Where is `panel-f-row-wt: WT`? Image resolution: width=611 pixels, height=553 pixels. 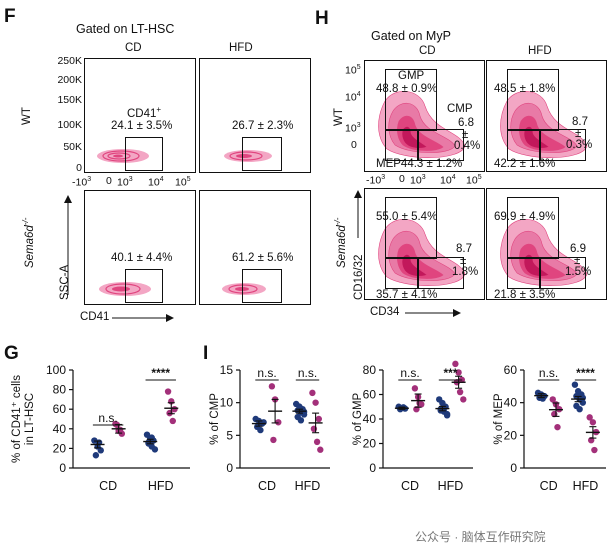
panel-f-row-wt: WT is located at coordinates (27, 116).